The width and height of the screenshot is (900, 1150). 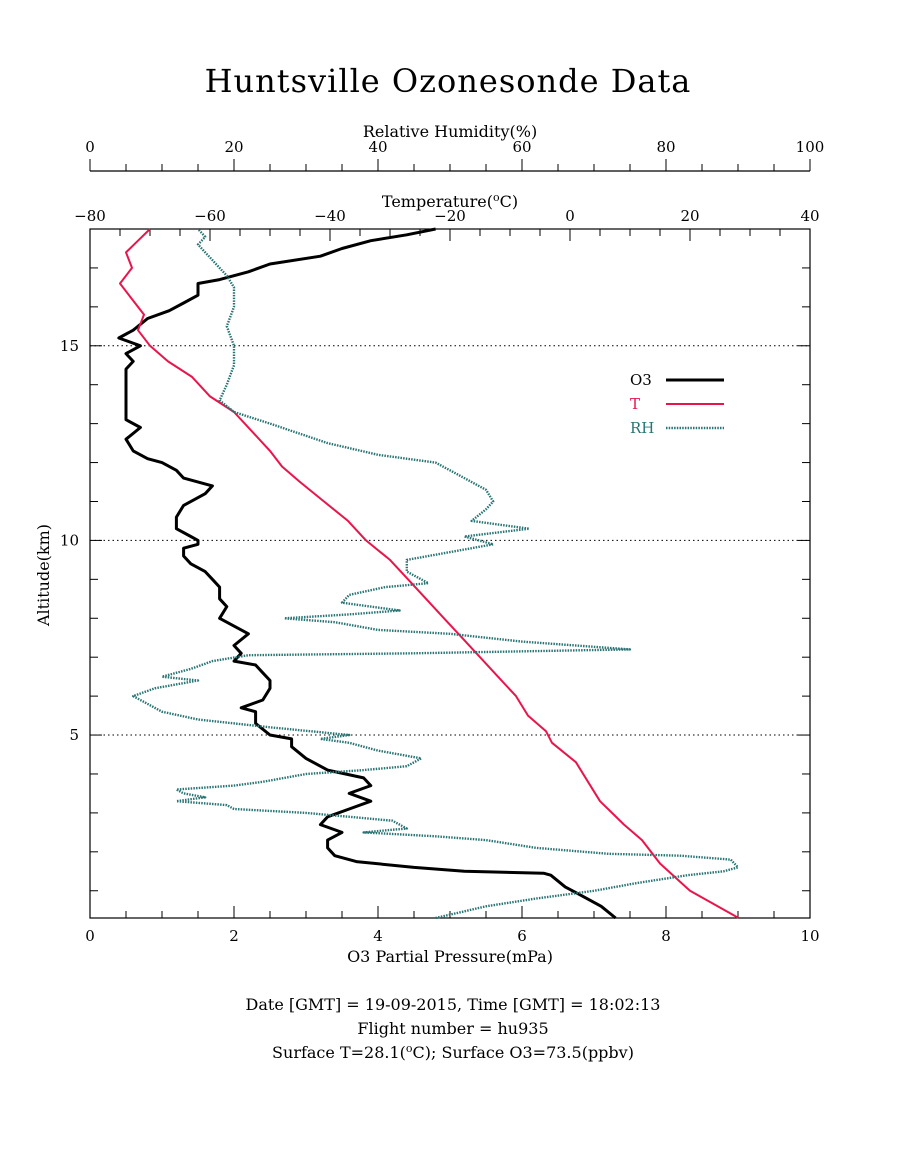 What do you see at coordinates (330, 216) in the screenshot?
I see `temperature-tick-label: −40` at bounding box center [330, 216].